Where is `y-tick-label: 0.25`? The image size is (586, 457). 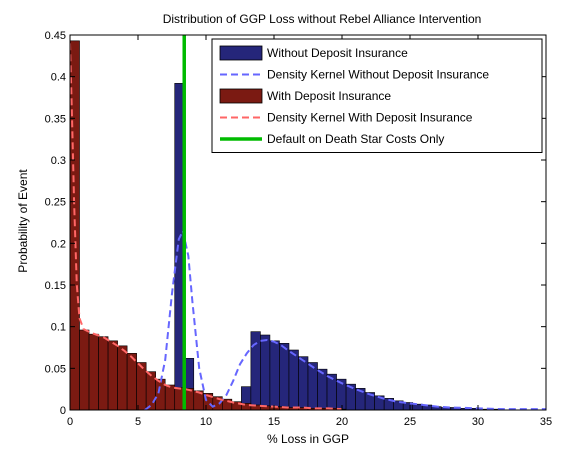
y-tick-label: 0.25 is located at coordinates (55, 203).